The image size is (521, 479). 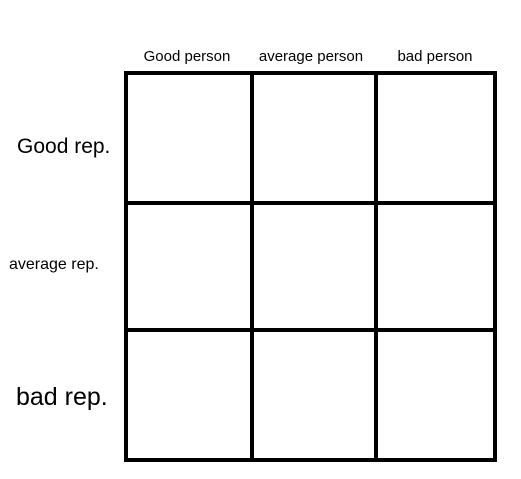 I want to click on column-header-good-person: Good person, so click(x=187, y=56).